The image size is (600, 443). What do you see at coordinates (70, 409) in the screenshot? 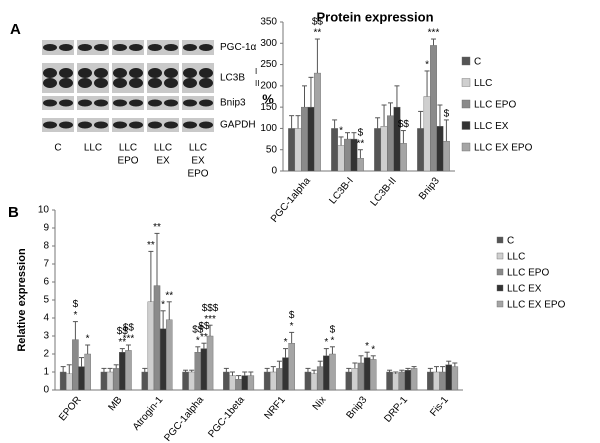
I see `x-tick-label: EPOR` at bounding box center [70, 409].